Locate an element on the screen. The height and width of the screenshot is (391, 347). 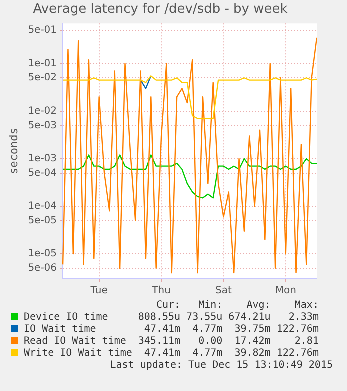
x-tick-label: Thu is located at coordinates (161, 291).